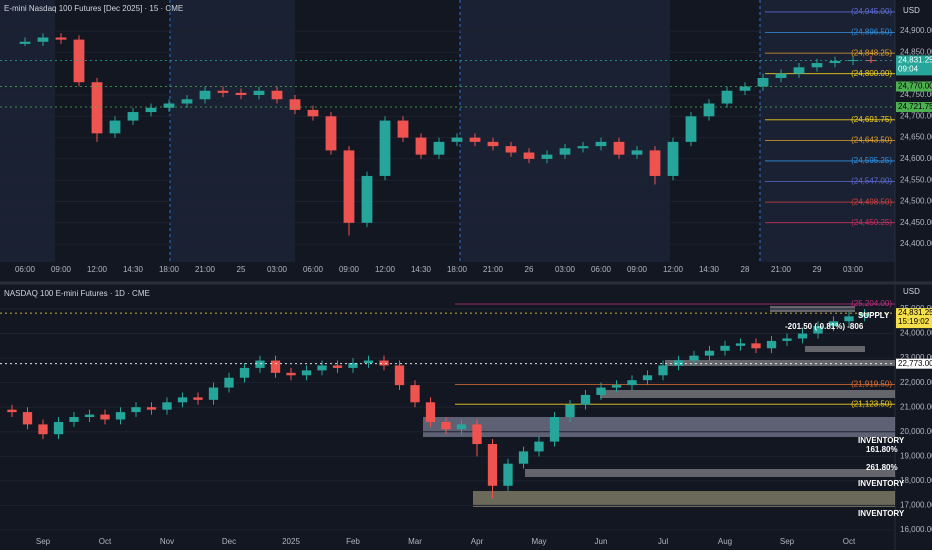  I want to click on level-label: (24,800.00), so click(871, 73).